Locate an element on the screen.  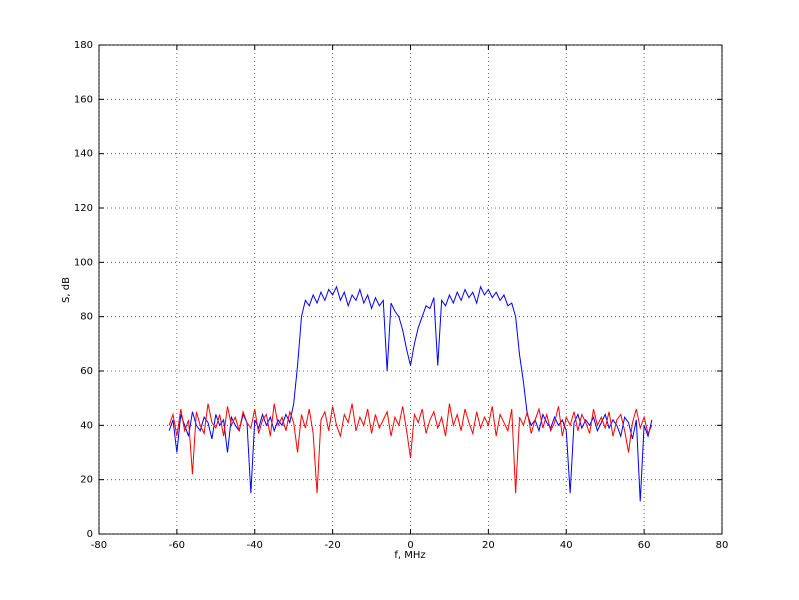
y-tick-label: 80 is located at coordinates (86, 317).